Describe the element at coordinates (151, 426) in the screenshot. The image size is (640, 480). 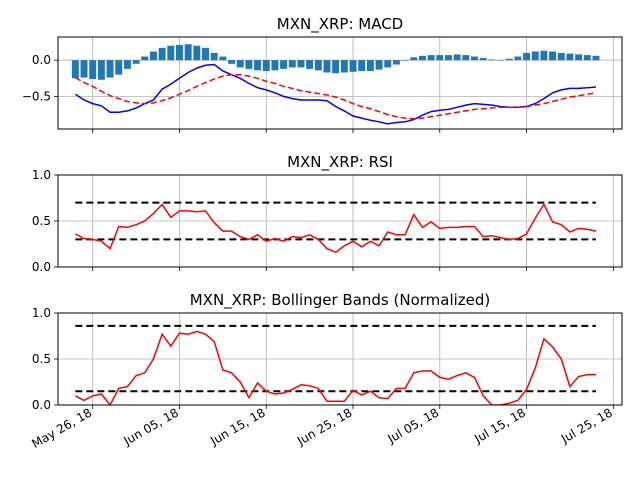
I see `x-tick-label: Jun 05, 18` at that location.